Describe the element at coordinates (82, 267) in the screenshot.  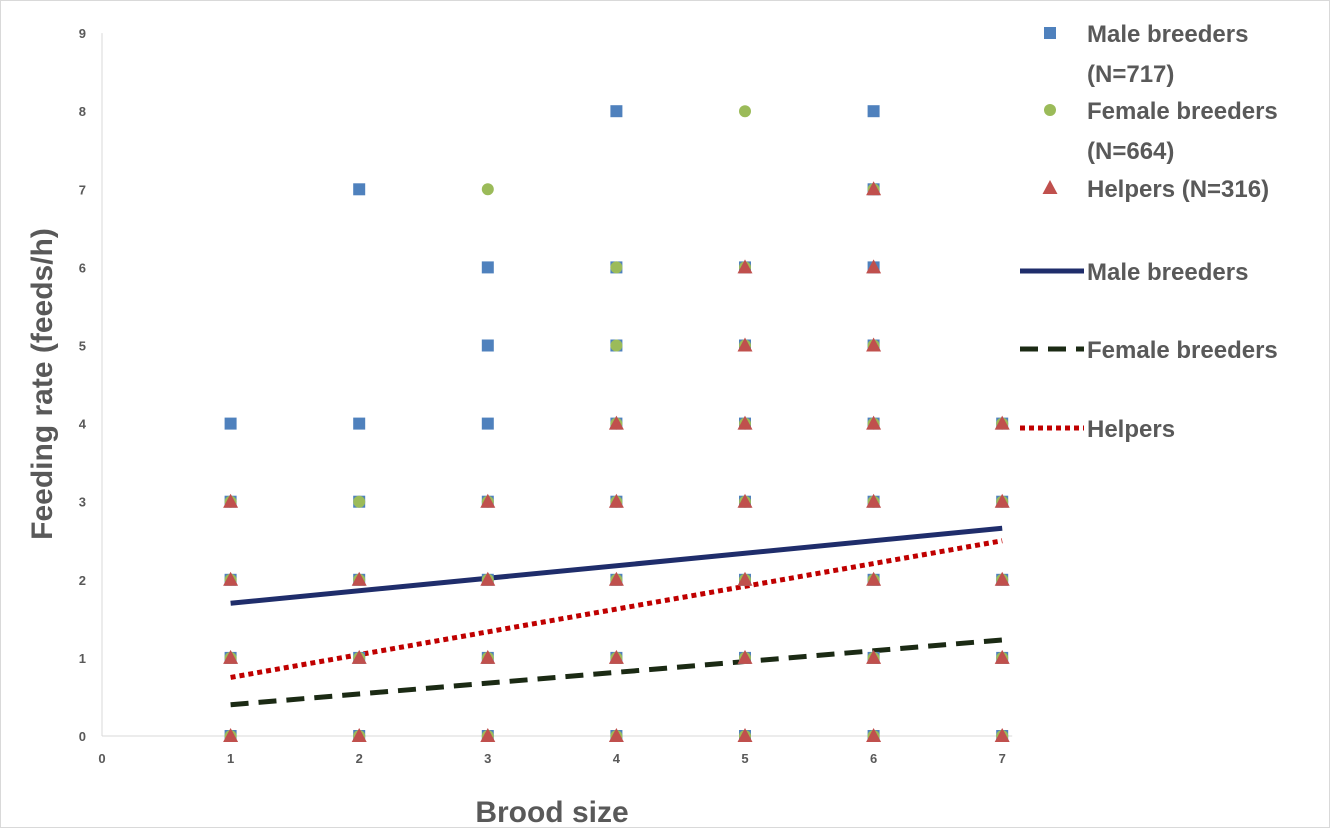
I see `y-tick-label: 6` at that location.